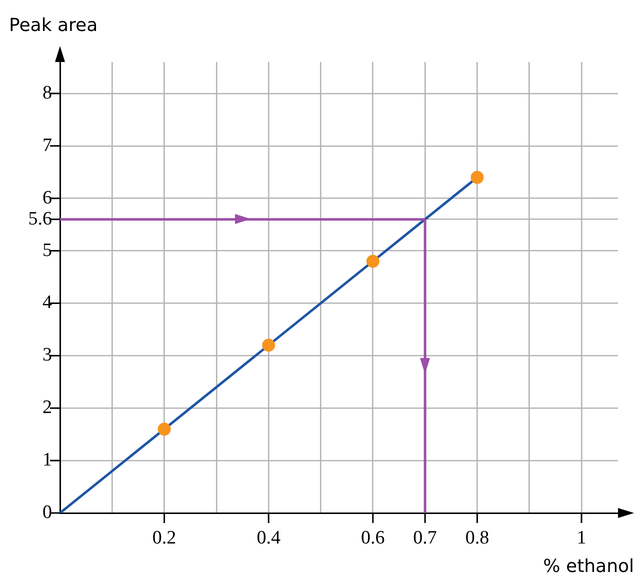 The height and width of the screenshot is (579, 638). Describe the element at coordinates (164, 537) in the screenshot. I see `x-tick-label: 0.2` at that location.